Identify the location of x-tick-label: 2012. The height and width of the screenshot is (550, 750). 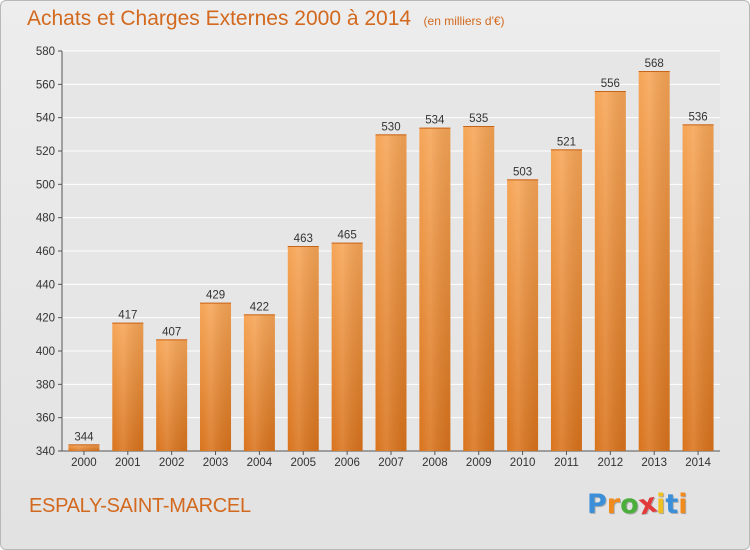
(611, 463).